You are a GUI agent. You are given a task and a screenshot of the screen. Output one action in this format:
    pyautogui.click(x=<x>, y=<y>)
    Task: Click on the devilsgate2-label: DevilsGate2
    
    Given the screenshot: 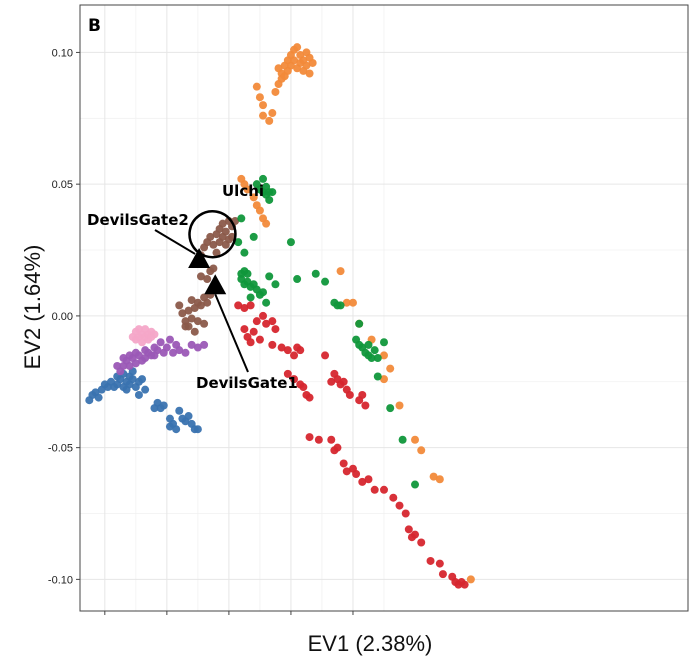 What is the action you would take?
    pyautogui.click(x=138, y=220)
    